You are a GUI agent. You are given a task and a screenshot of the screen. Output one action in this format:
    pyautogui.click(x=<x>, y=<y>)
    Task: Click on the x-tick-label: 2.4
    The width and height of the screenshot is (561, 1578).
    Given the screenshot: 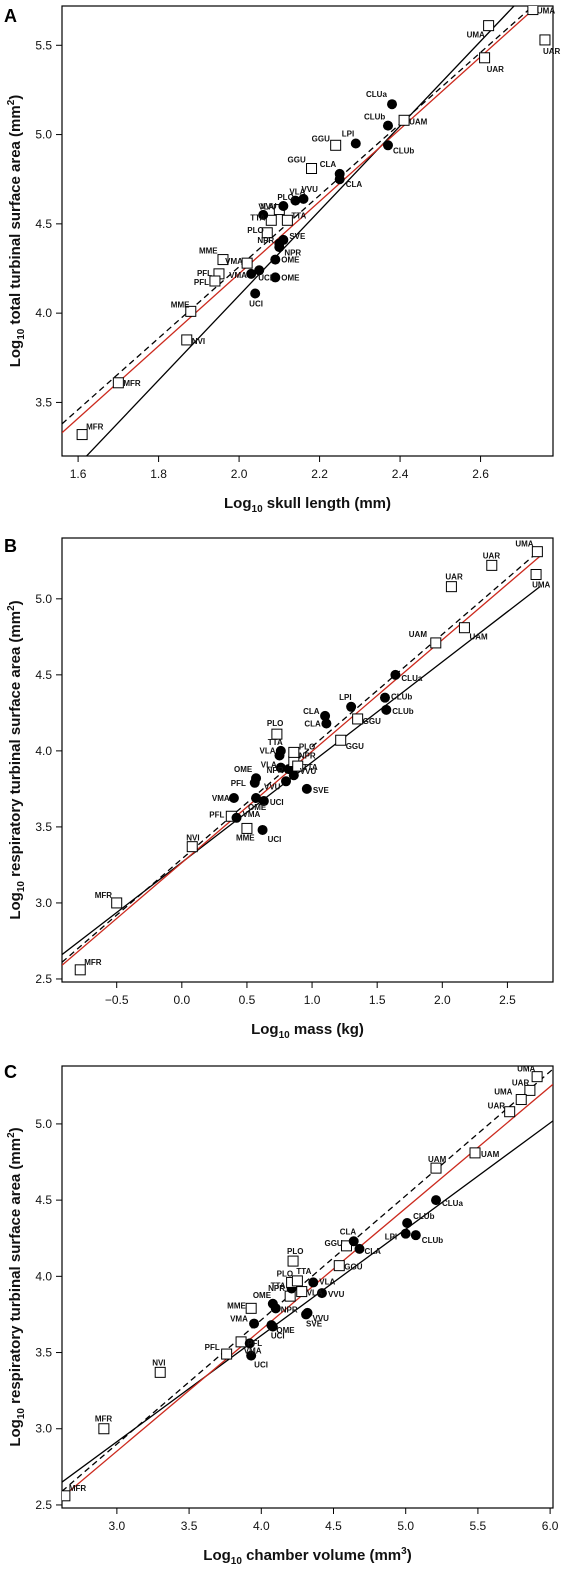 What is the action you would take?
    pyautogui.click(x=400, y=474)
    